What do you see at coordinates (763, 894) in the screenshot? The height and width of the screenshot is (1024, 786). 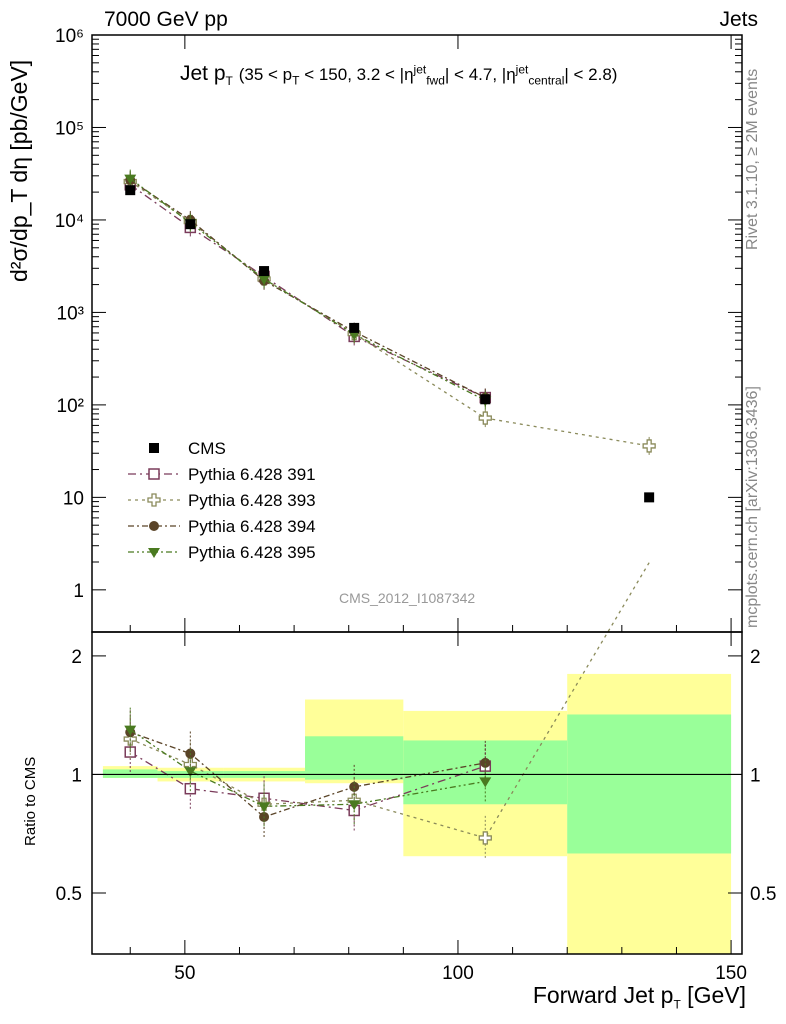 I see `ratio-tick-label-right: 0.5` at bounding box center [763, 894].